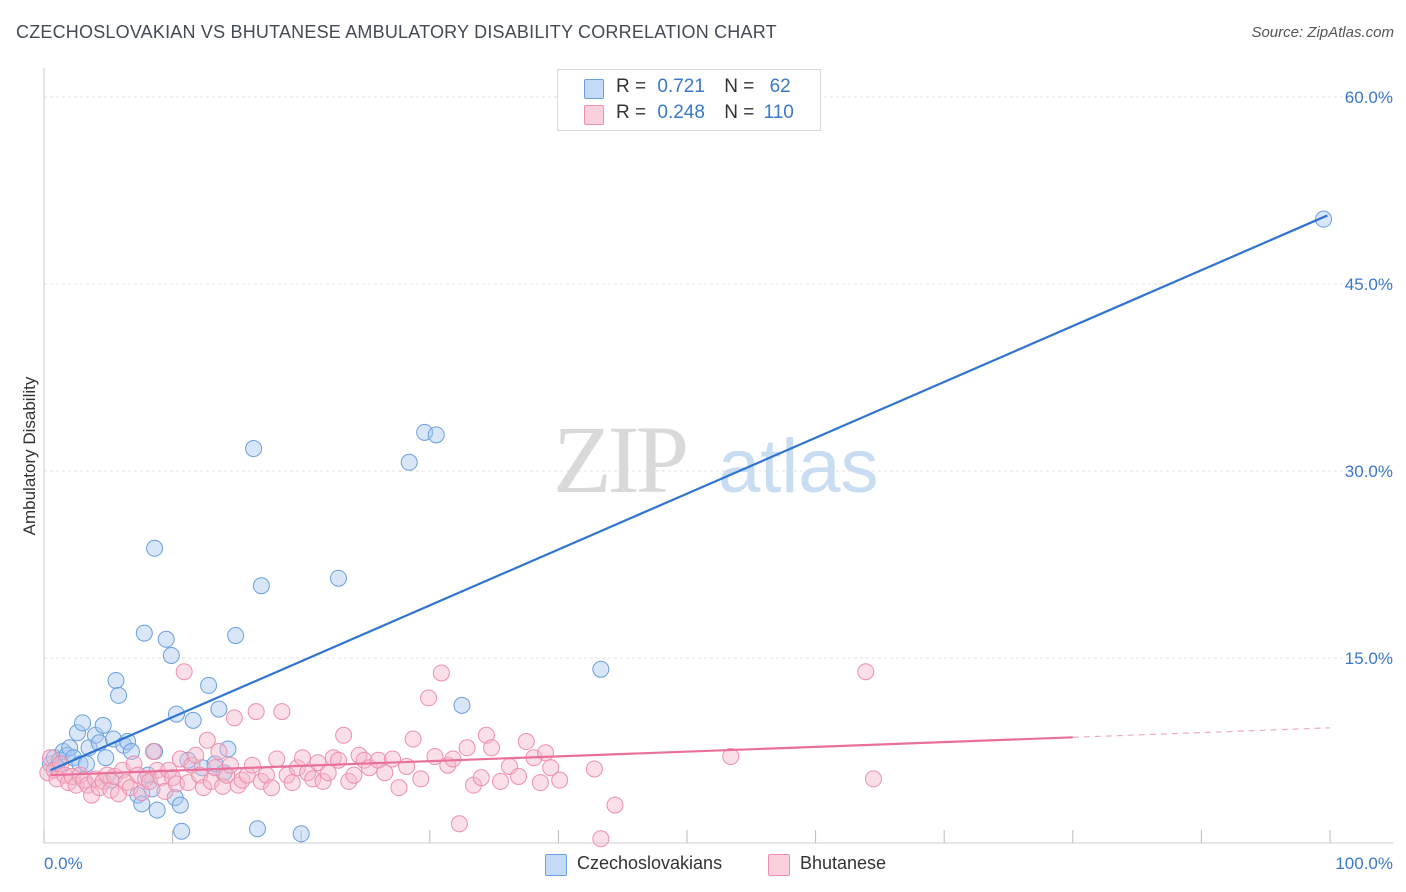 The width and height of the screenshot is (1406, 892). Describe the element at coordinates (1322, 32) in the screenshot. I see `source-label: Source: ZipAtlas.com` at that location.